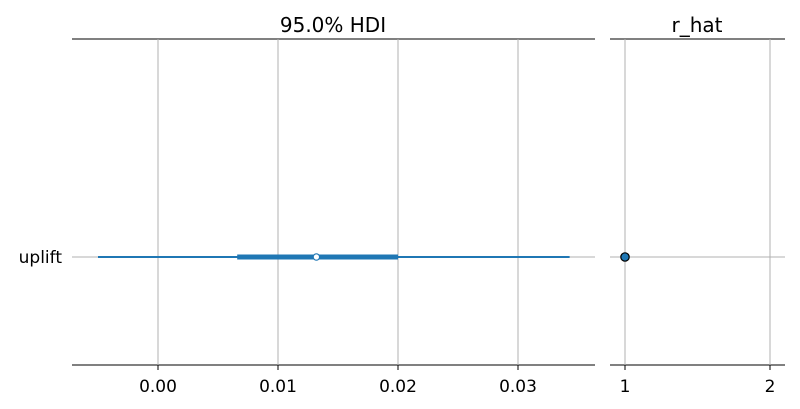 This screenshot has height=409, width=800. What do you see at coordinates (334, 257) in the screenshot?
I see `hdi-marks` at bounding box center [334, 257].